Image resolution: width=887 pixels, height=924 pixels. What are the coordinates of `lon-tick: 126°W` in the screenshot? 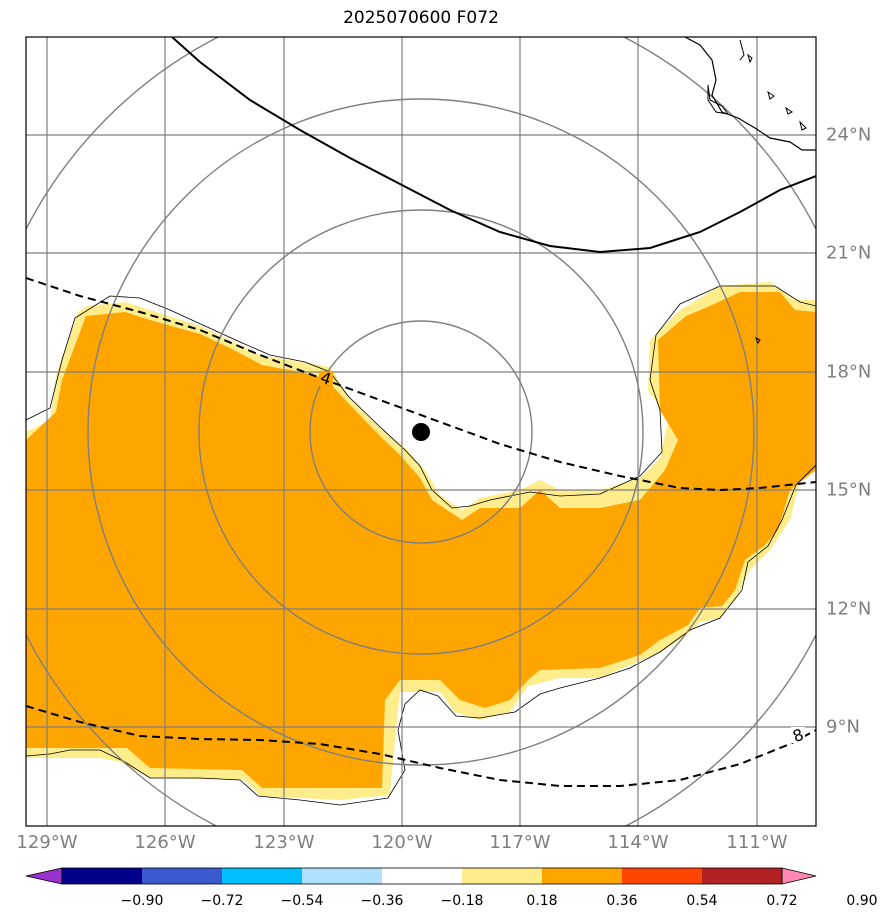 It's located at (165, 842).